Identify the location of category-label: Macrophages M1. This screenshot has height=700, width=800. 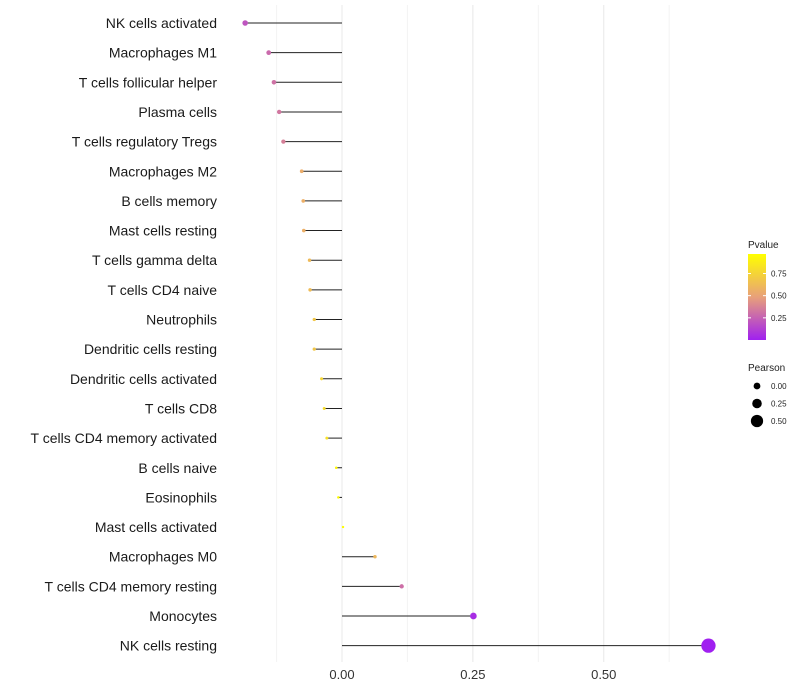
(163, 53).